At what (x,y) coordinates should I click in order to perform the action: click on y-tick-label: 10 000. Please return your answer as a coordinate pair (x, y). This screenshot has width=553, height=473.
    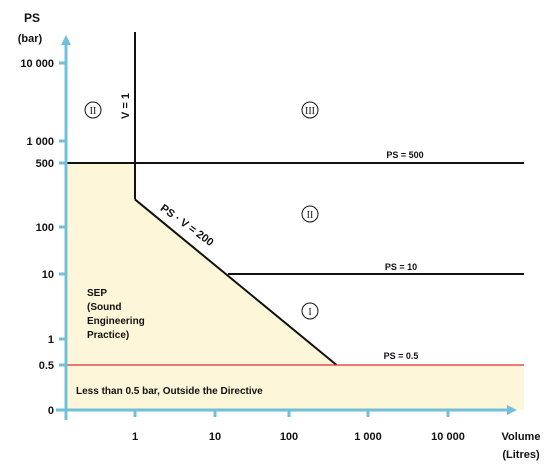
    Looking at the image, I should click on (37, 64).